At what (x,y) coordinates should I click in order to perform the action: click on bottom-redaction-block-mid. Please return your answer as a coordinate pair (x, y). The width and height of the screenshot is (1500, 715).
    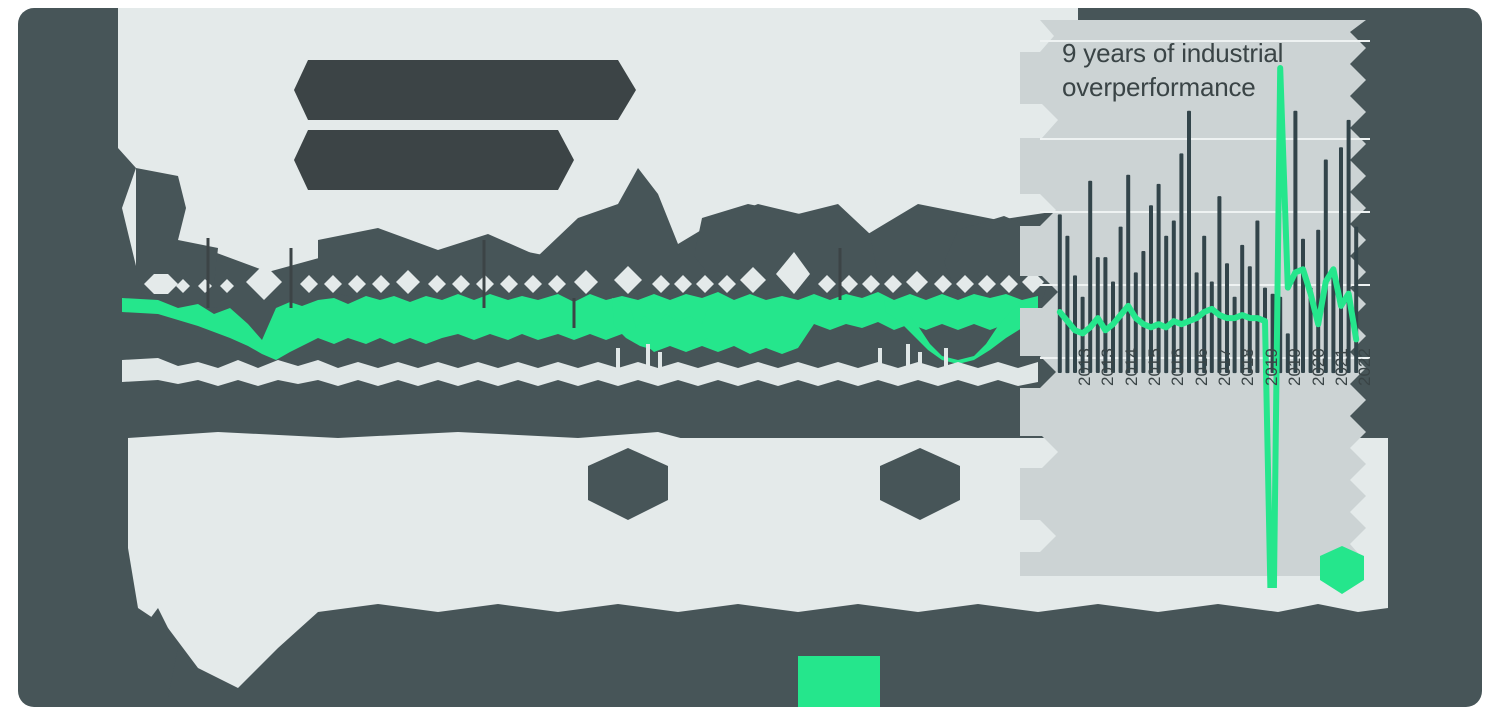
    Looking at the image, I should click on (548, 682).